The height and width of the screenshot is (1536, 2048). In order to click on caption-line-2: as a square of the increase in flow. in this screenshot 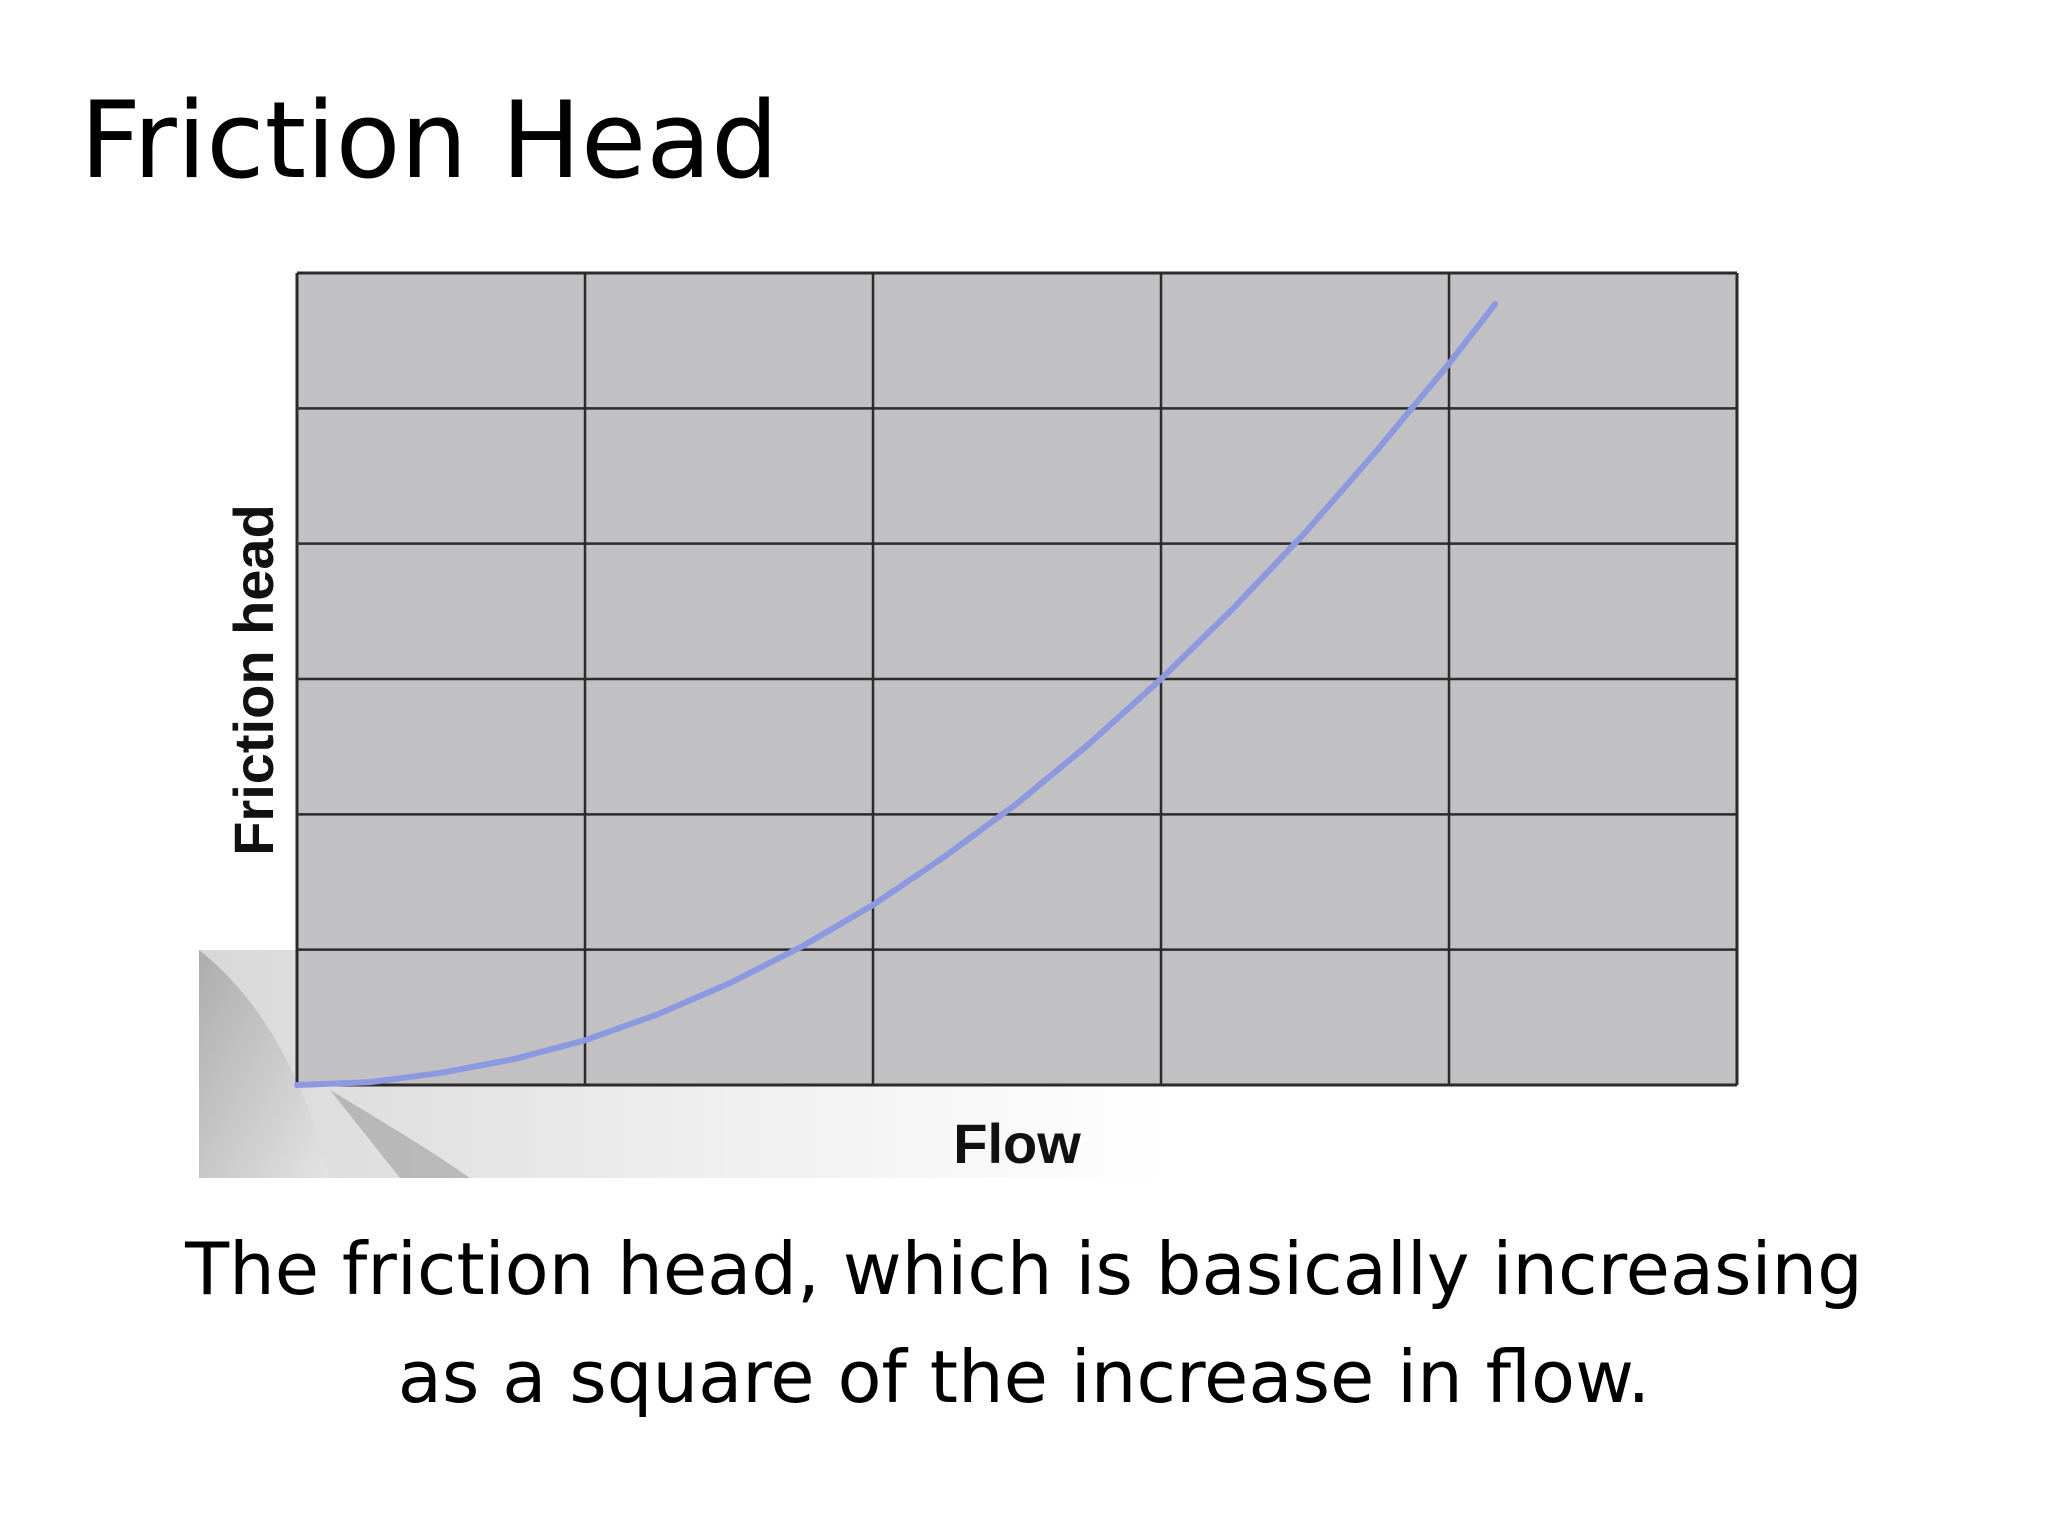, I will do `click(1024, 1377)`.